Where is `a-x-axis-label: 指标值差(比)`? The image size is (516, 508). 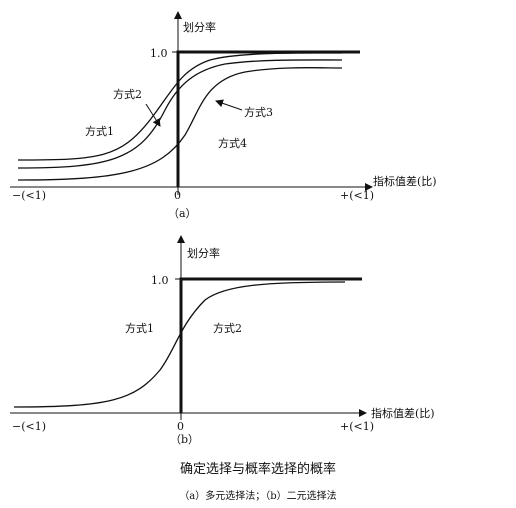 a-x-axis-label: 指标值差(比) is located at coordinates (405, 181).